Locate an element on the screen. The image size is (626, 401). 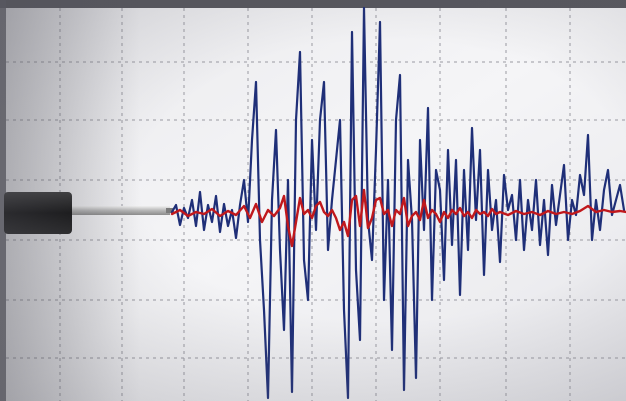
left-border is located at coordinates (3, 200).